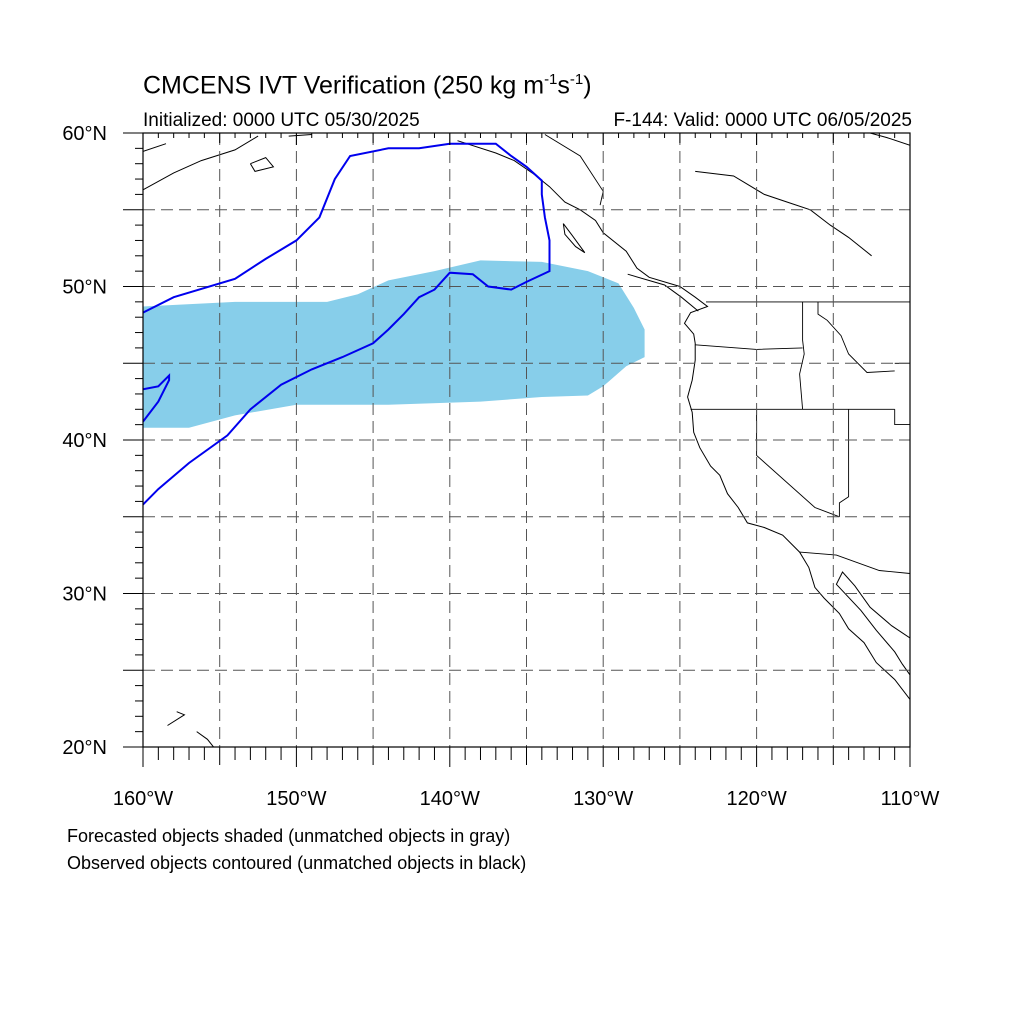  I want to click on forecast-object, so click(394, 344).